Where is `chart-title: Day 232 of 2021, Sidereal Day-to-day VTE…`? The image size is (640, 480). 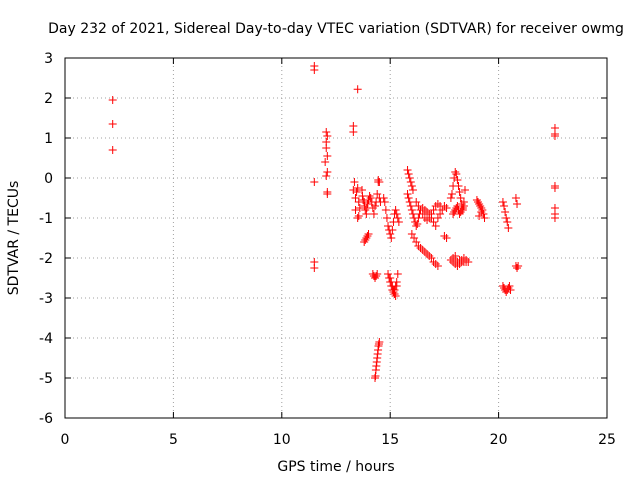
chart-title: Day 232 of 2021, Sidereal Day-to-day VTE… is located at coordinates (336, 29).